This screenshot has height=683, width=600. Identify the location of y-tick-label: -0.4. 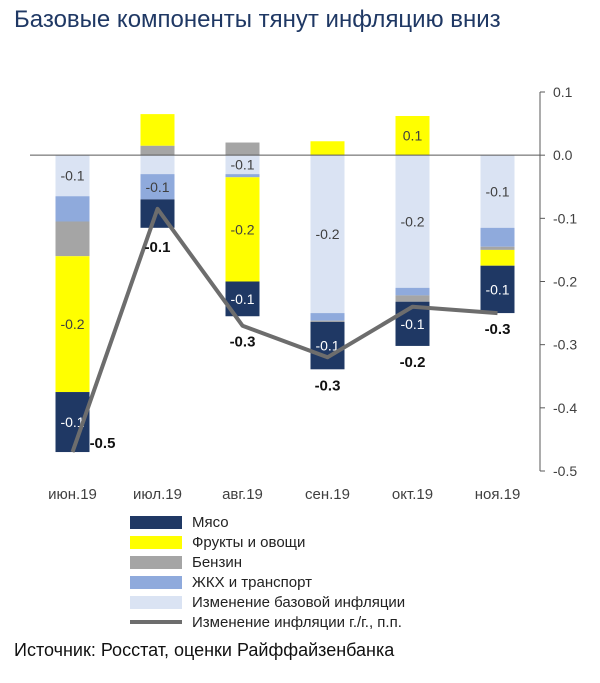
(565, 408).